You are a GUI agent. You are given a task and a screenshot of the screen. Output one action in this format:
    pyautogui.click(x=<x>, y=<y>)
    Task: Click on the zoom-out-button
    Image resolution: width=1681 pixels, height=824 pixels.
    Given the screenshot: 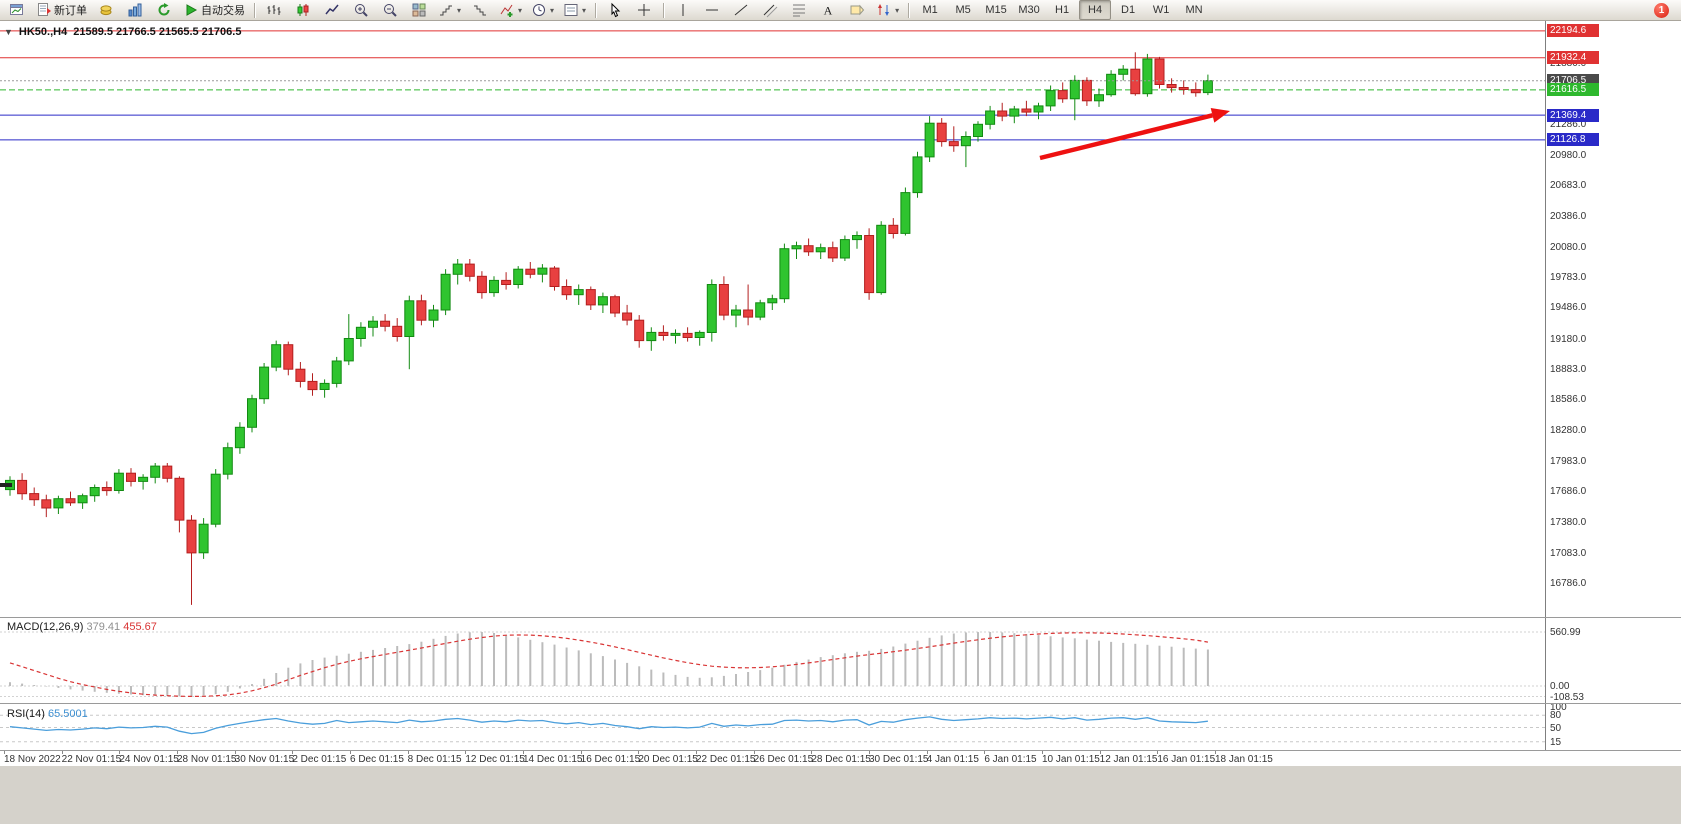 What is the action you would take?
    pyautogui.click(x=390, y=10)
    